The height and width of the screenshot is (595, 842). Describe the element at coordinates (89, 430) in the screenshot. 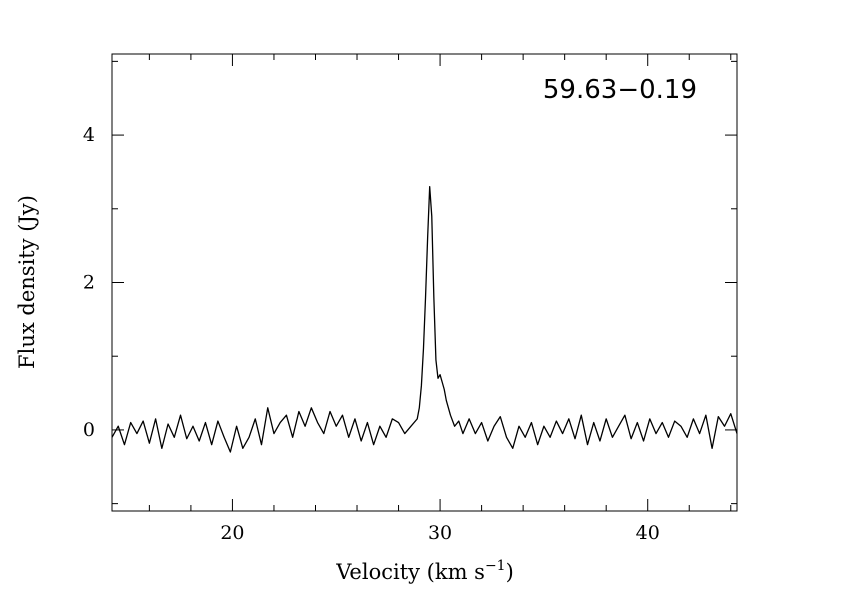

I see `y-tick-label: 0` at that location.